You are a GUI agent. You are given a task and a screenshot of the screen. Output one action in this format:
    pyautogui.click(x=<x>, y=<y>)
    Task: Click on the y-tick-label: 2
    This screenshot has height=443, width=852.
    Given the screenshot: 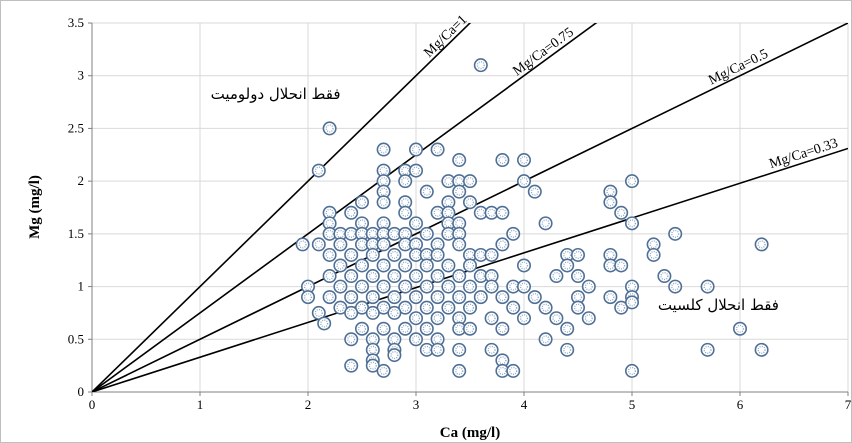 What is the action you would take?
    pyautogui.click(x=81, y=180)
    